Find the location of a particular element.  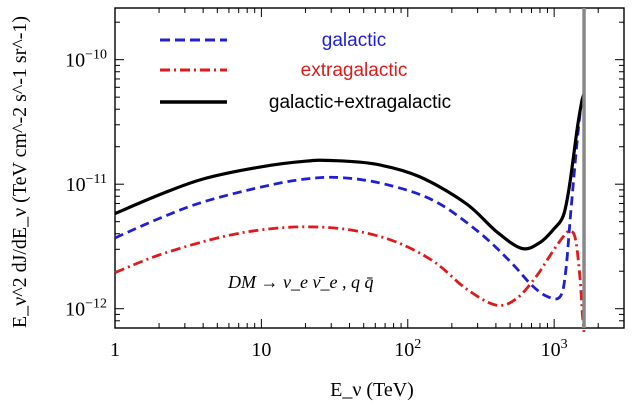

y-tick-label: 10−12 is located at coordinates (86, 309).